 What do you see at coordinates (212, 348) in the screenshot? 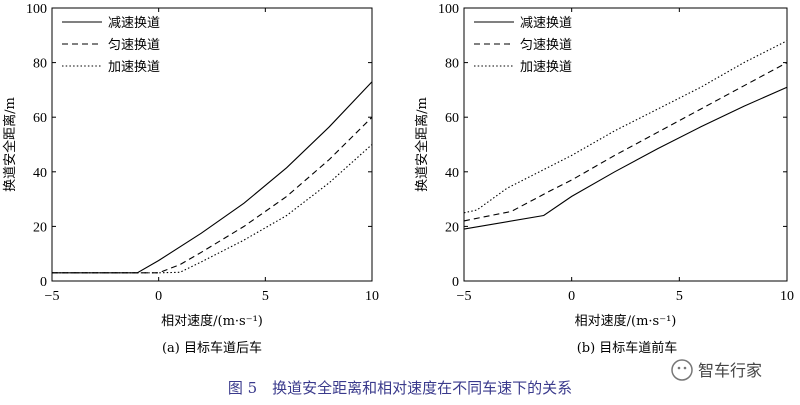
I see `panel-subcaption: (a) 目标车道后车` at bounding box center [212, 348].